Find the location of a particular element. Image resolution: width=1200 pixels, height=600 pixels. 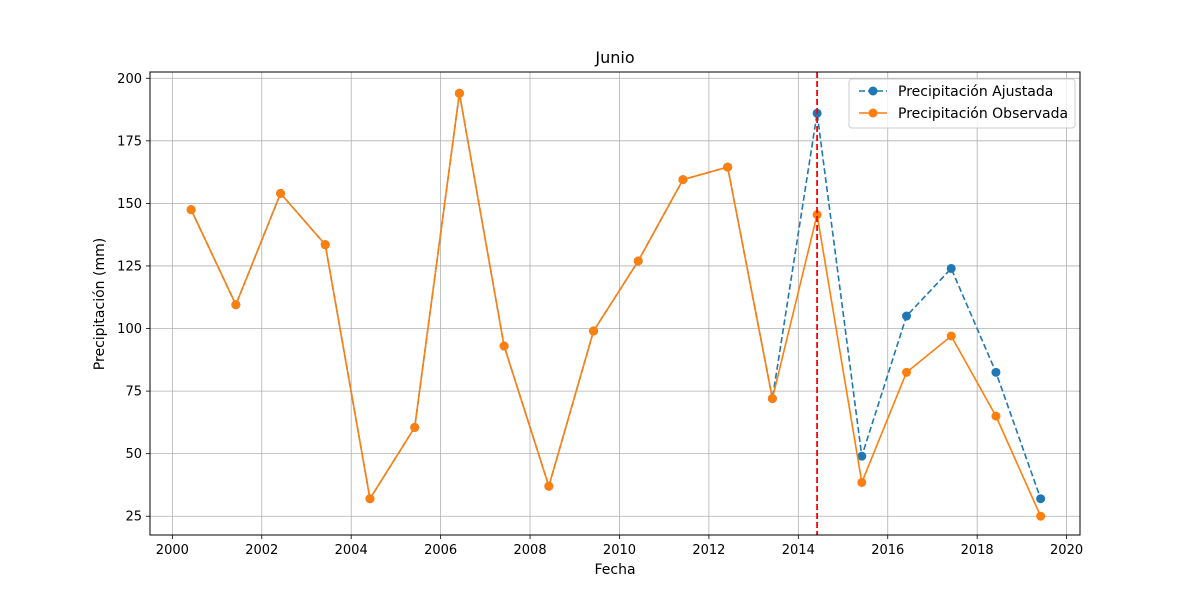

y-tick-label: 175 is located at coordinates (129, 141).